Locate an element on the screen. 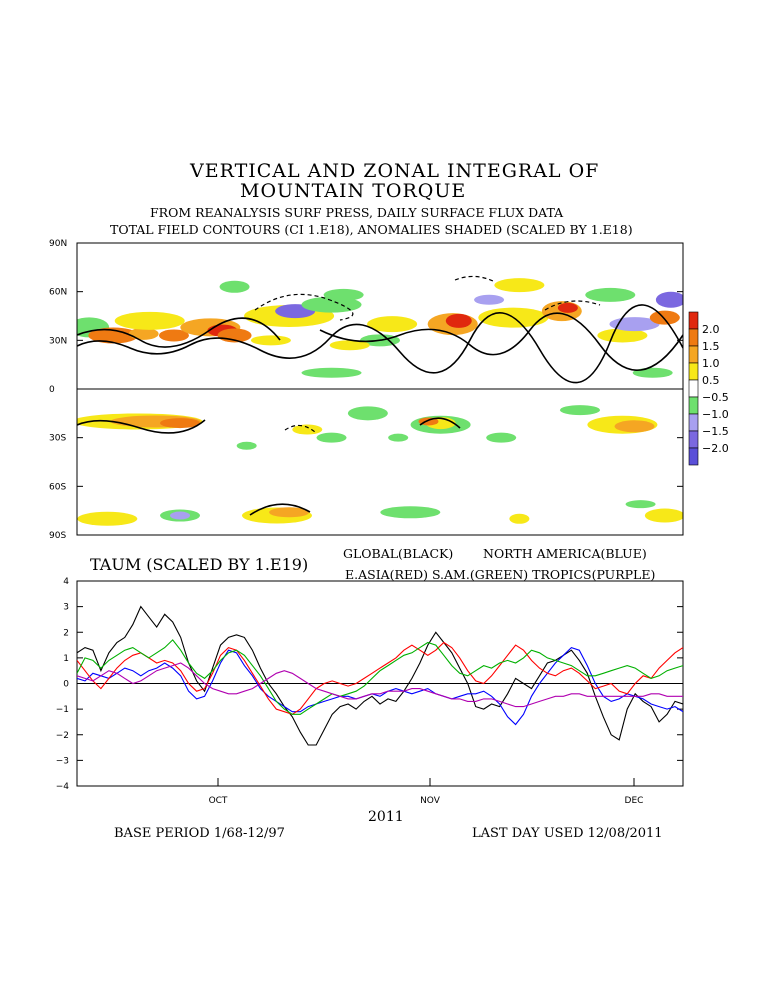 Image resolution: width=773 pixels, height=1000 pixels. y-tick-label: −2 is located at coordinates (62, 736).